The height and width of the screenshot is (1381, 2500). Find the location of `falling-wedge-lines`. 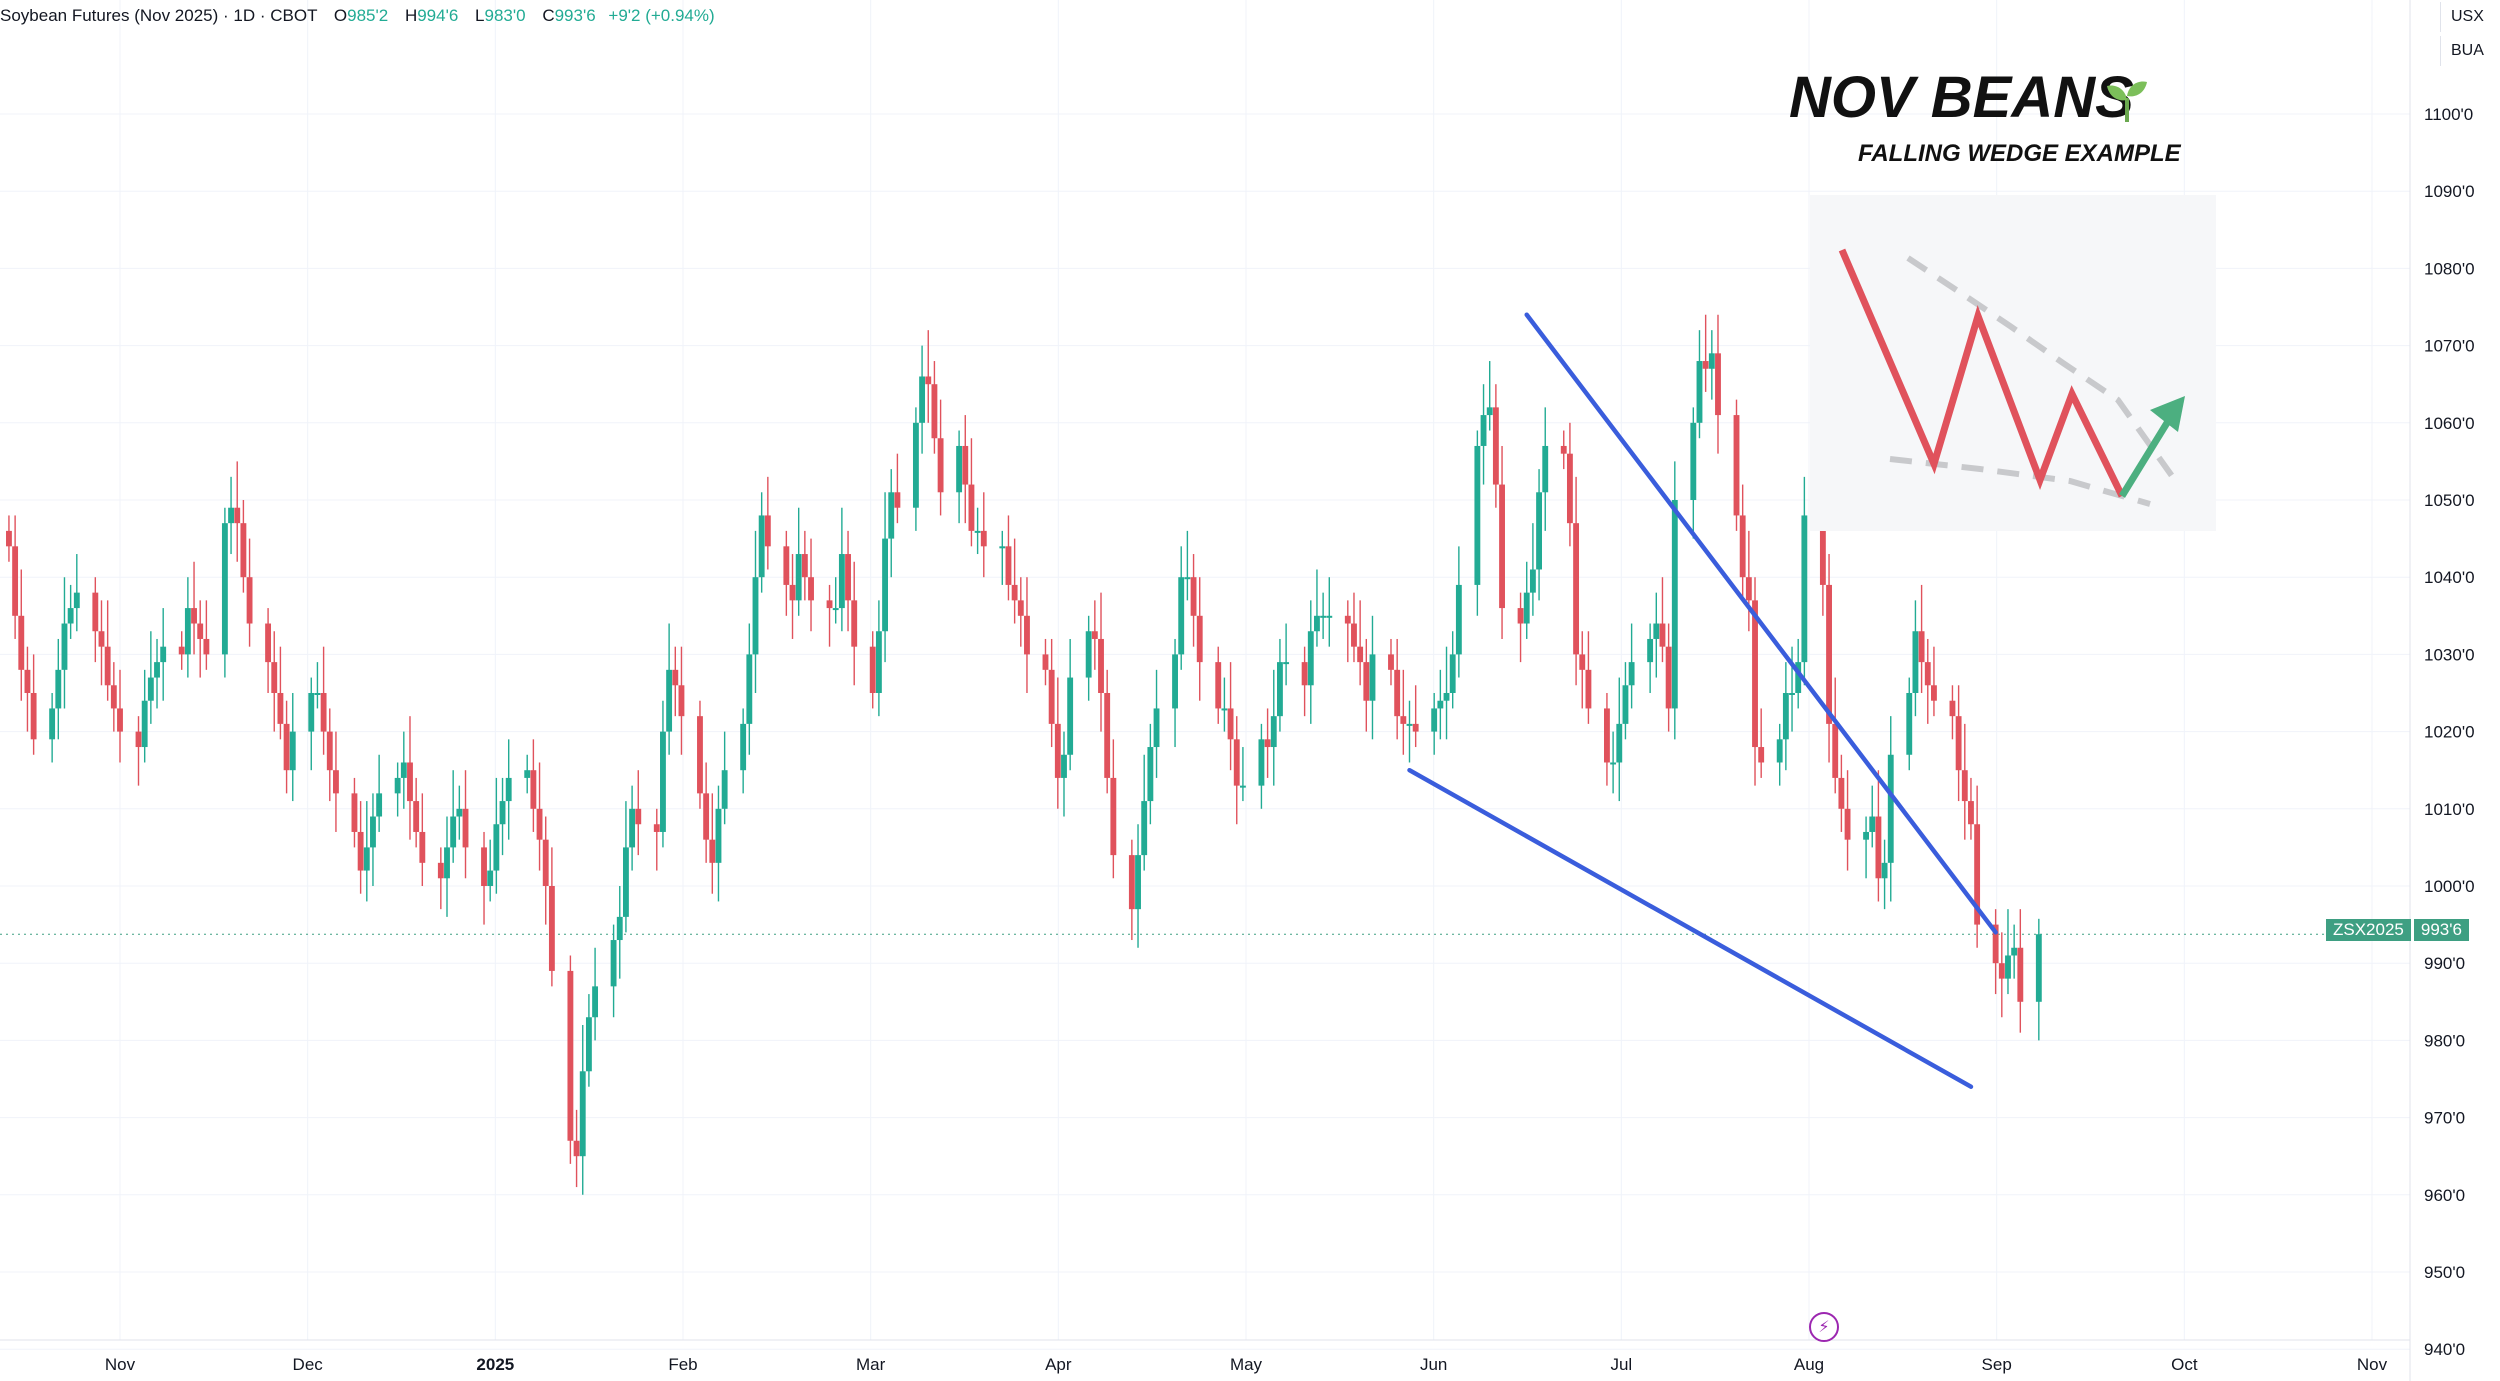

falling-wedge-lines is located at coordinates (1702, 700).